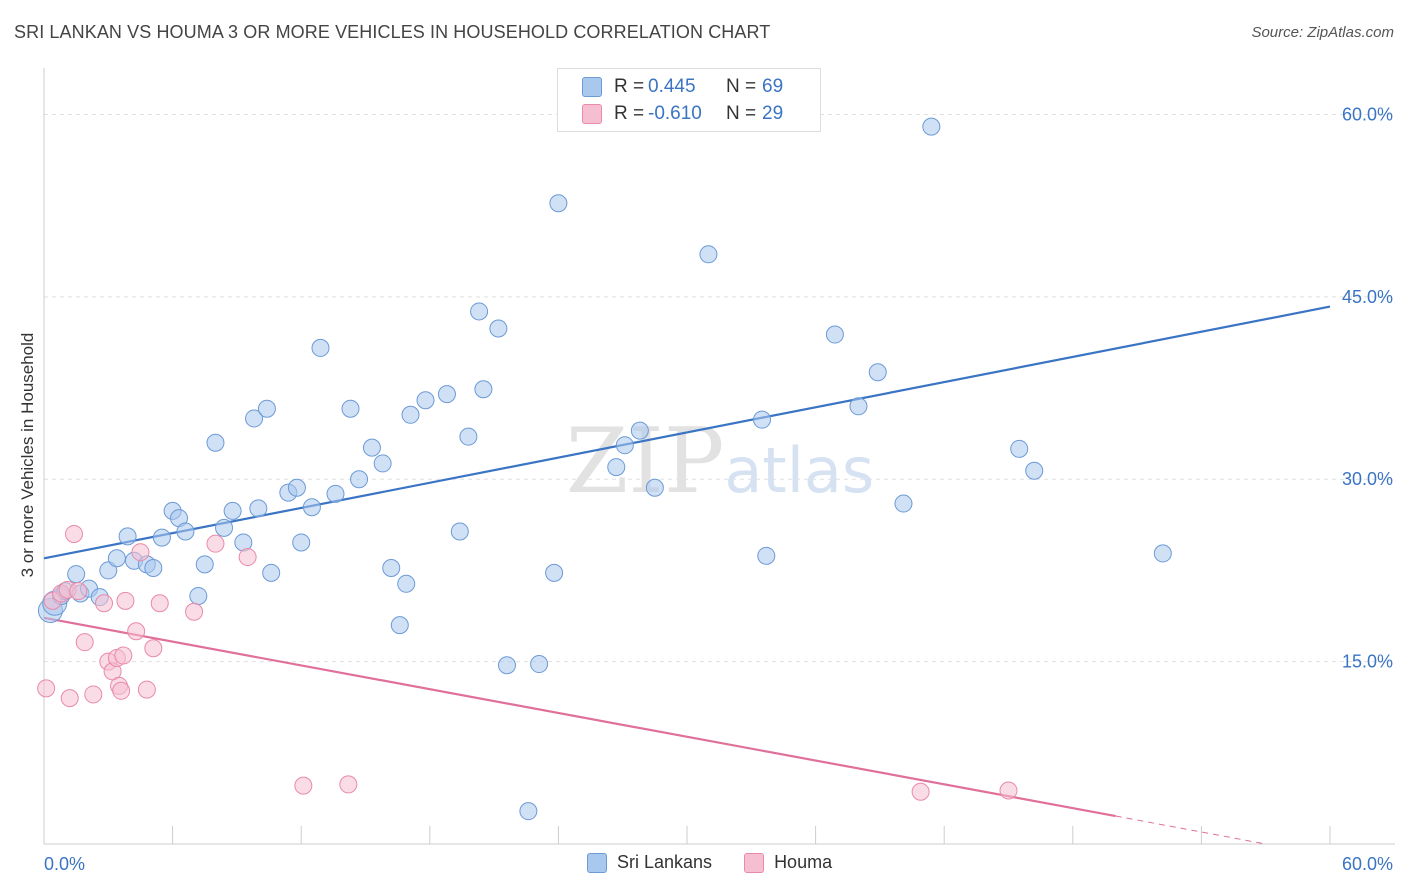  I want to click on legend-row-sri-lankans: R = 0.445 N = 69, so click(682, 87).